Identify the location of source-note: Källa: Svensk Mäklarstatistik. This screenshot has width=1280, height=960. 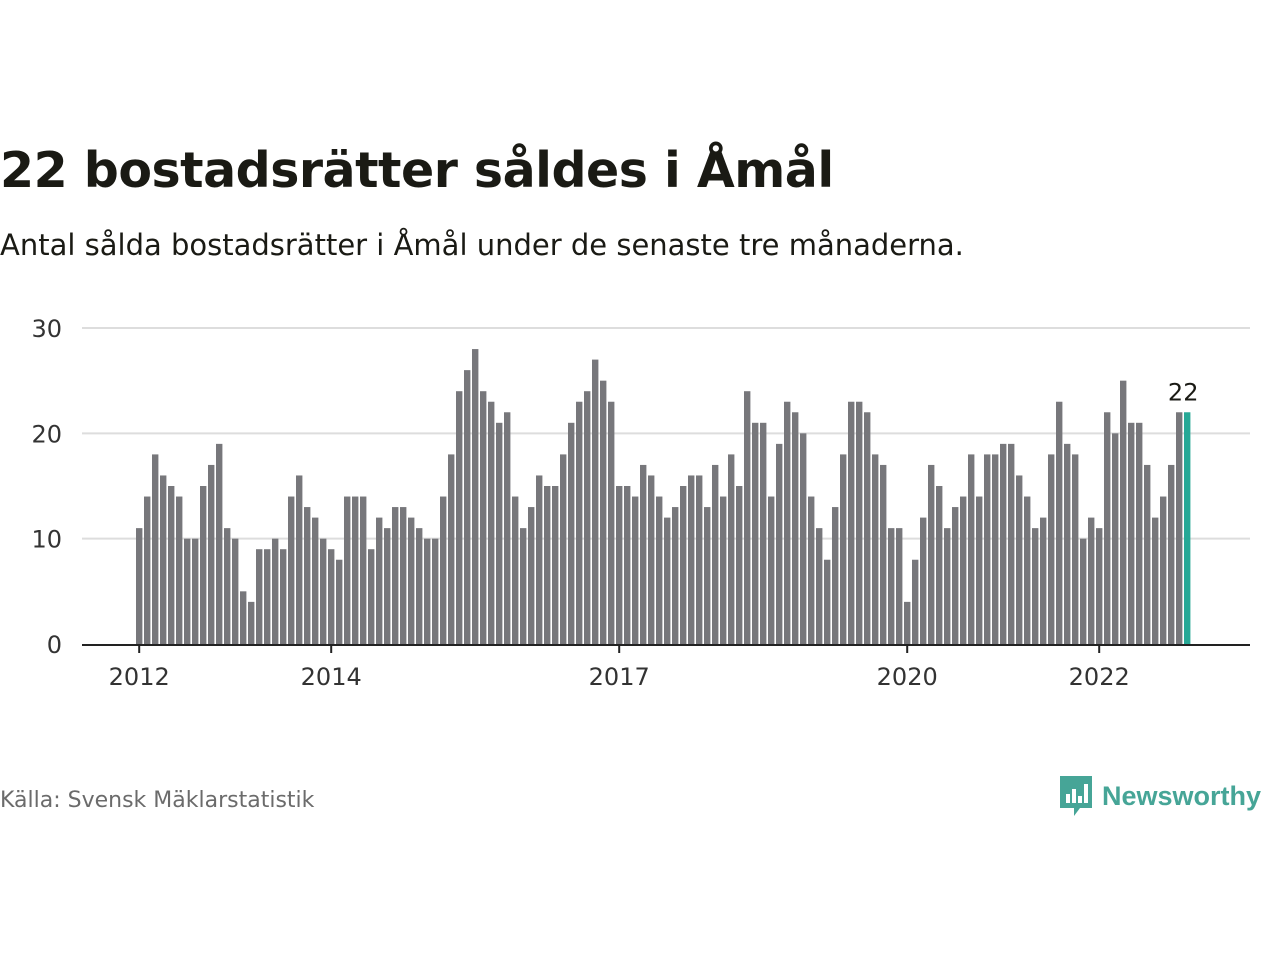
(157, 800).